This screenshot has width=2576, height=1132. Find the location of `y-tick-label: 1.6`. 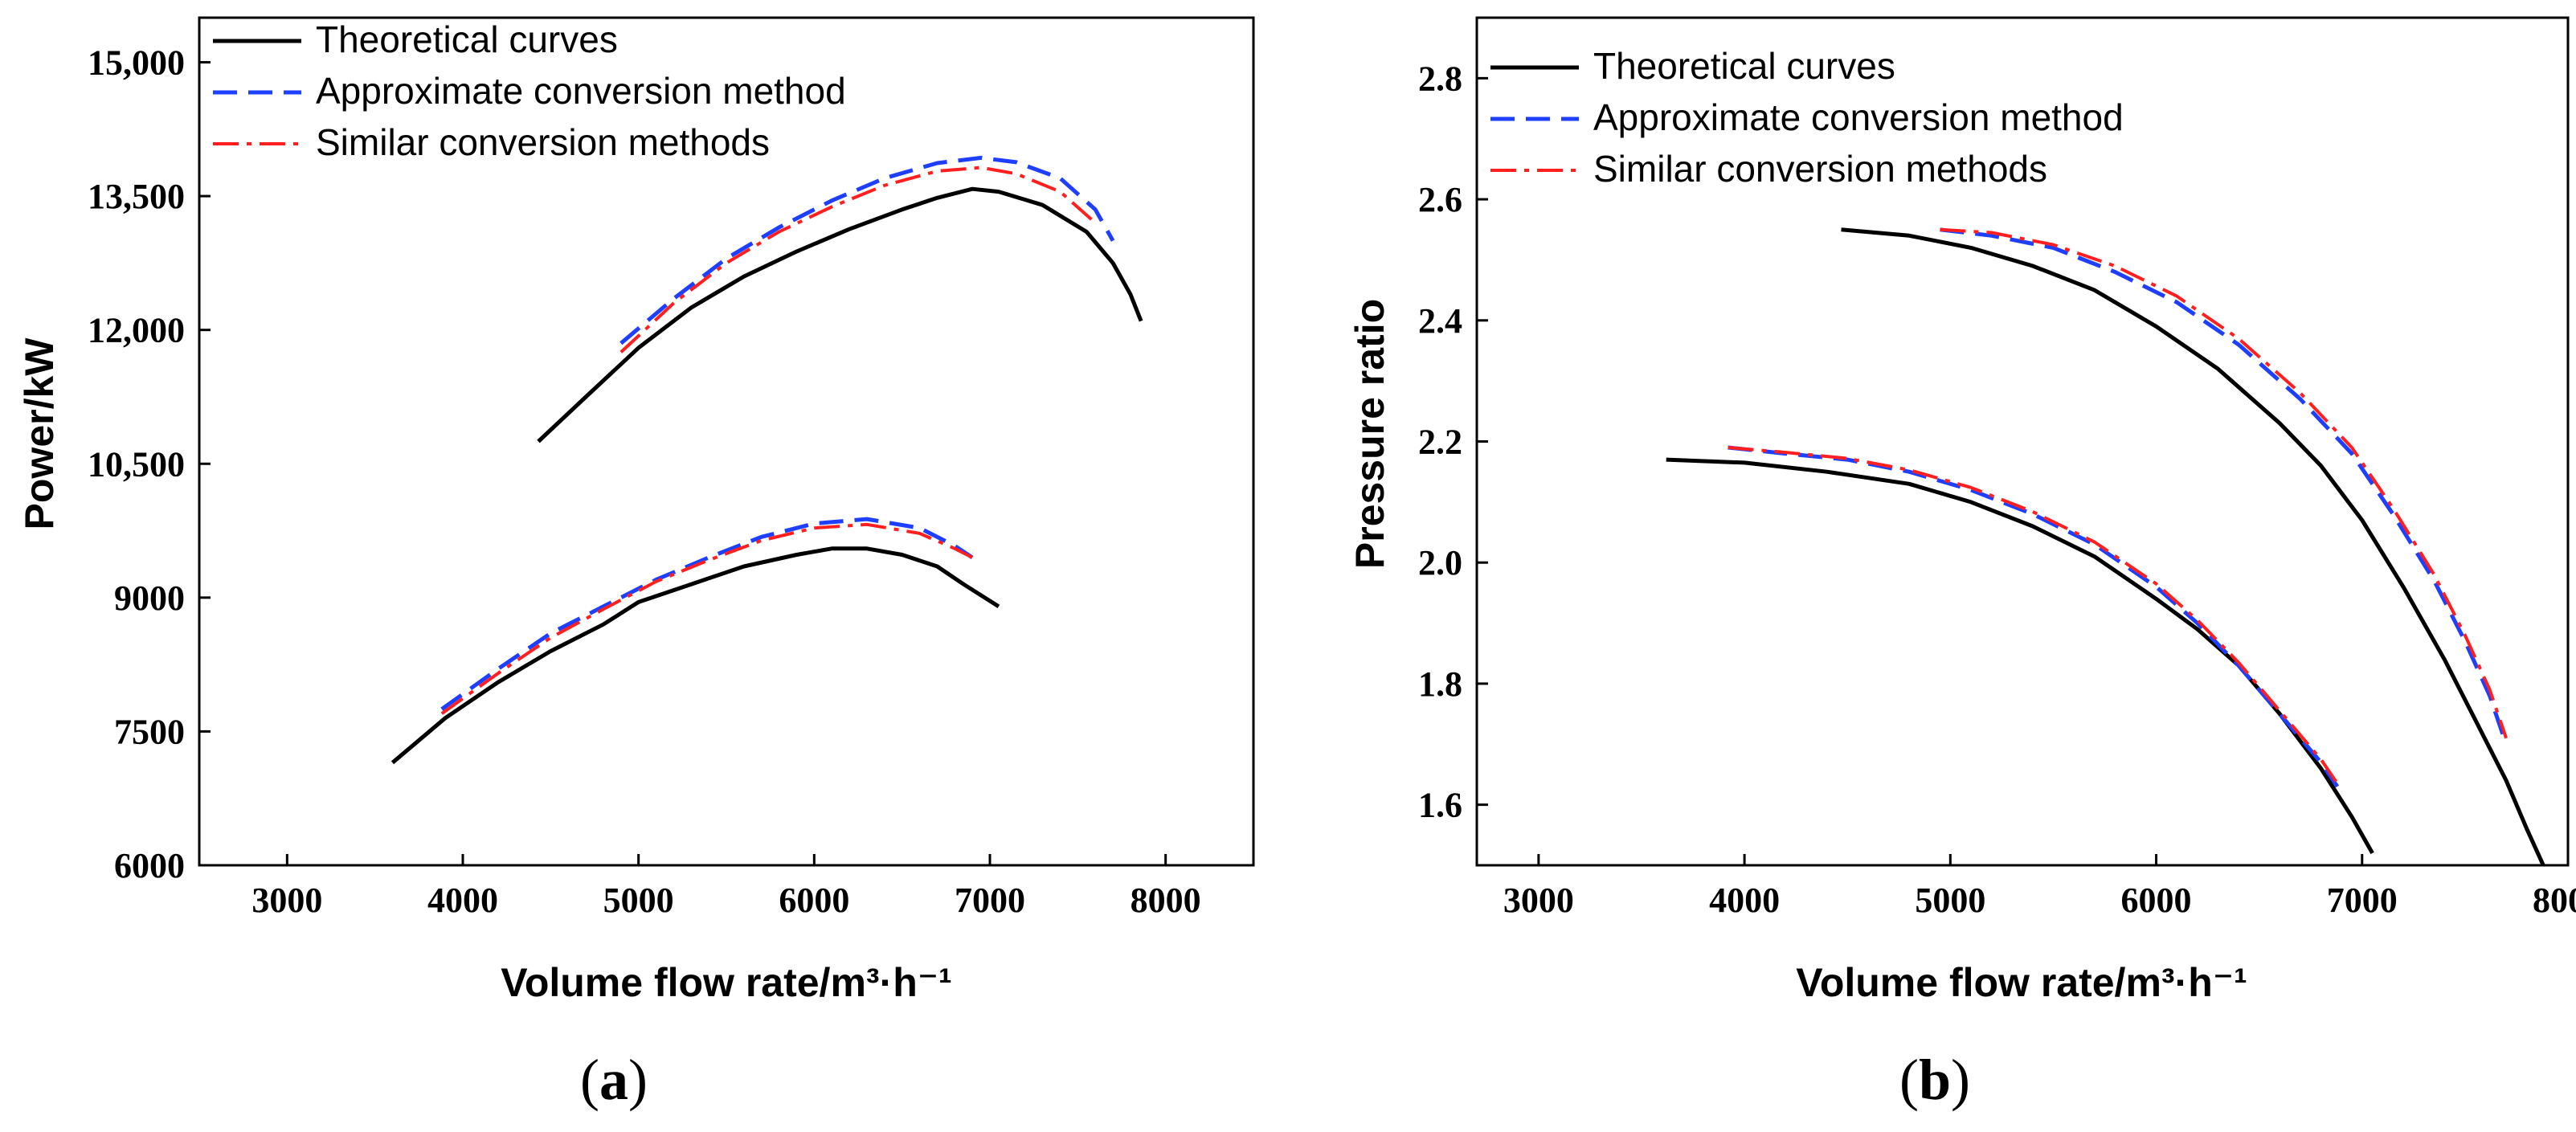

y-tick-label: 1.6 is located at coordinates (1440, 805).